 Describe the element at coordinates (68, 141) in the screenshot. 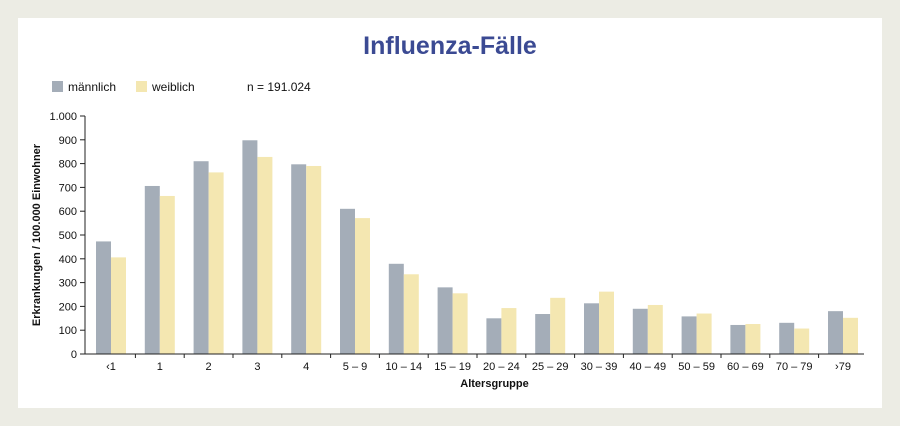

I see `y-tick-label: 900` at that location.